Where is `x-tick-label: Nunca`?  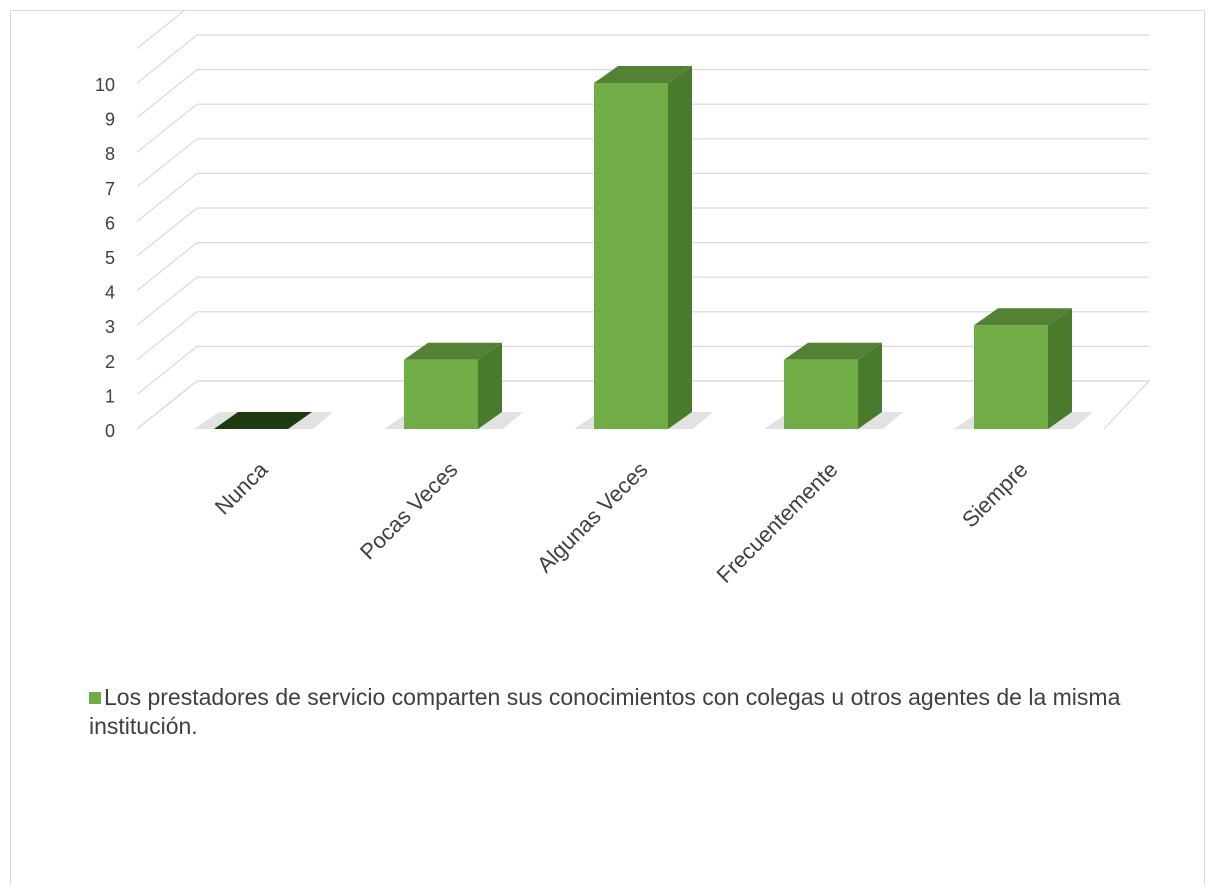
x-tick-label: Nunca is located at coordinates (241, 487).